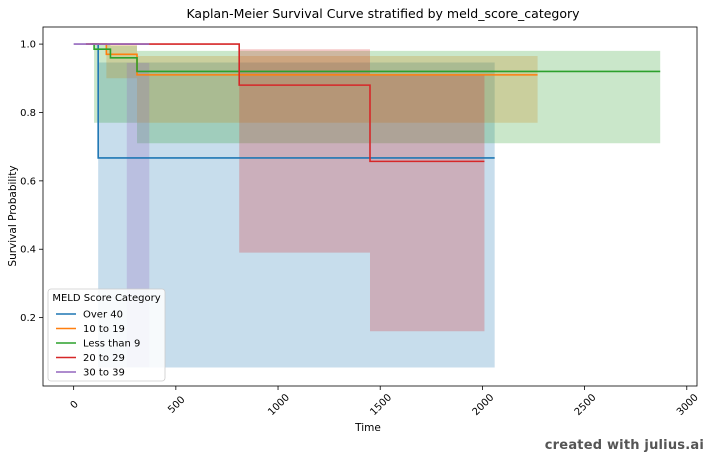 This screenshot has width=712, height=459. I want to click on legend-box, so click(106, 335).